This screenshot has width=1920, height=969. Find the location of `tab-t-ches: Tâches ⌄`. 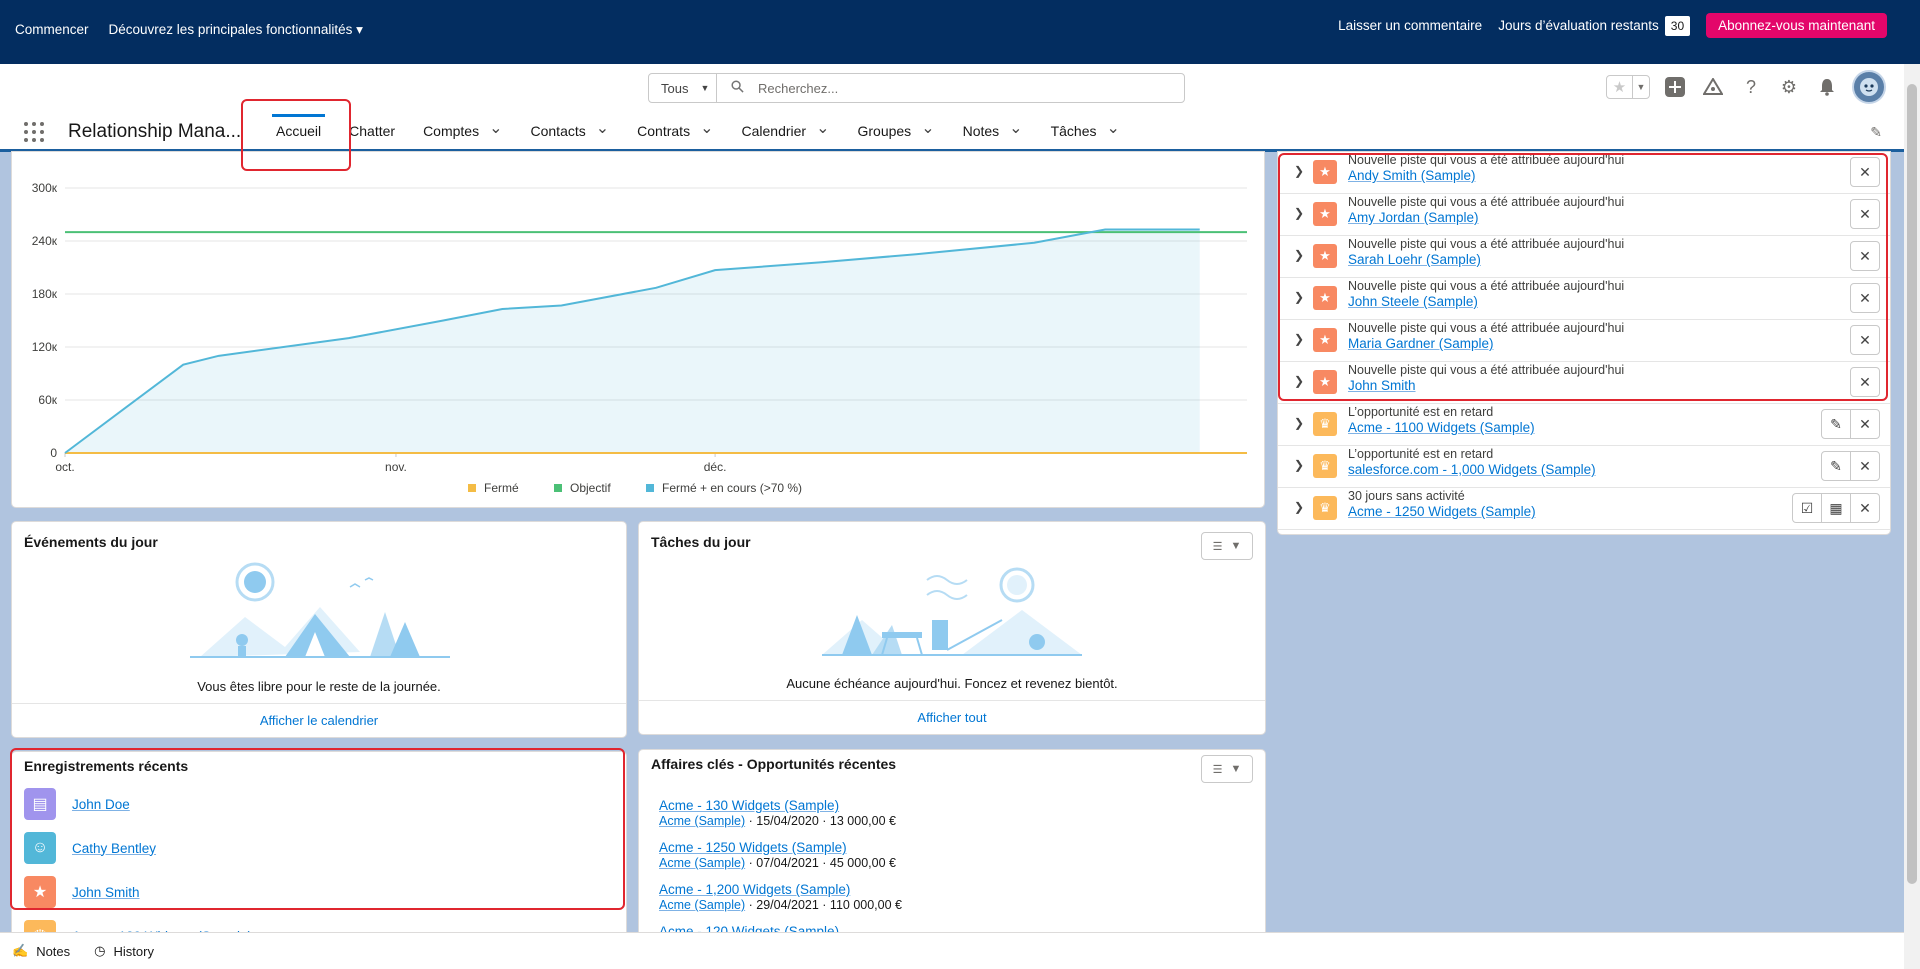

tab-t-ches: Tâches ⌄ is located at coordinates (1085, 130).